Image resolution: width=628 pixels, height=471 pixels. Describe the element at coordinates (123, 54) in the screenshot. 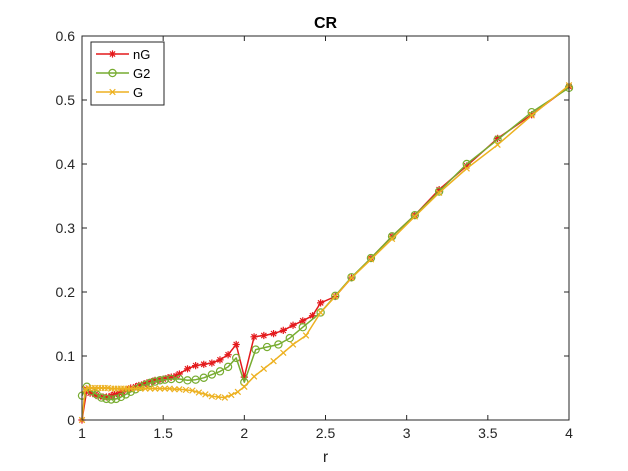

I see `legend-entry-ng: nG` at that location.